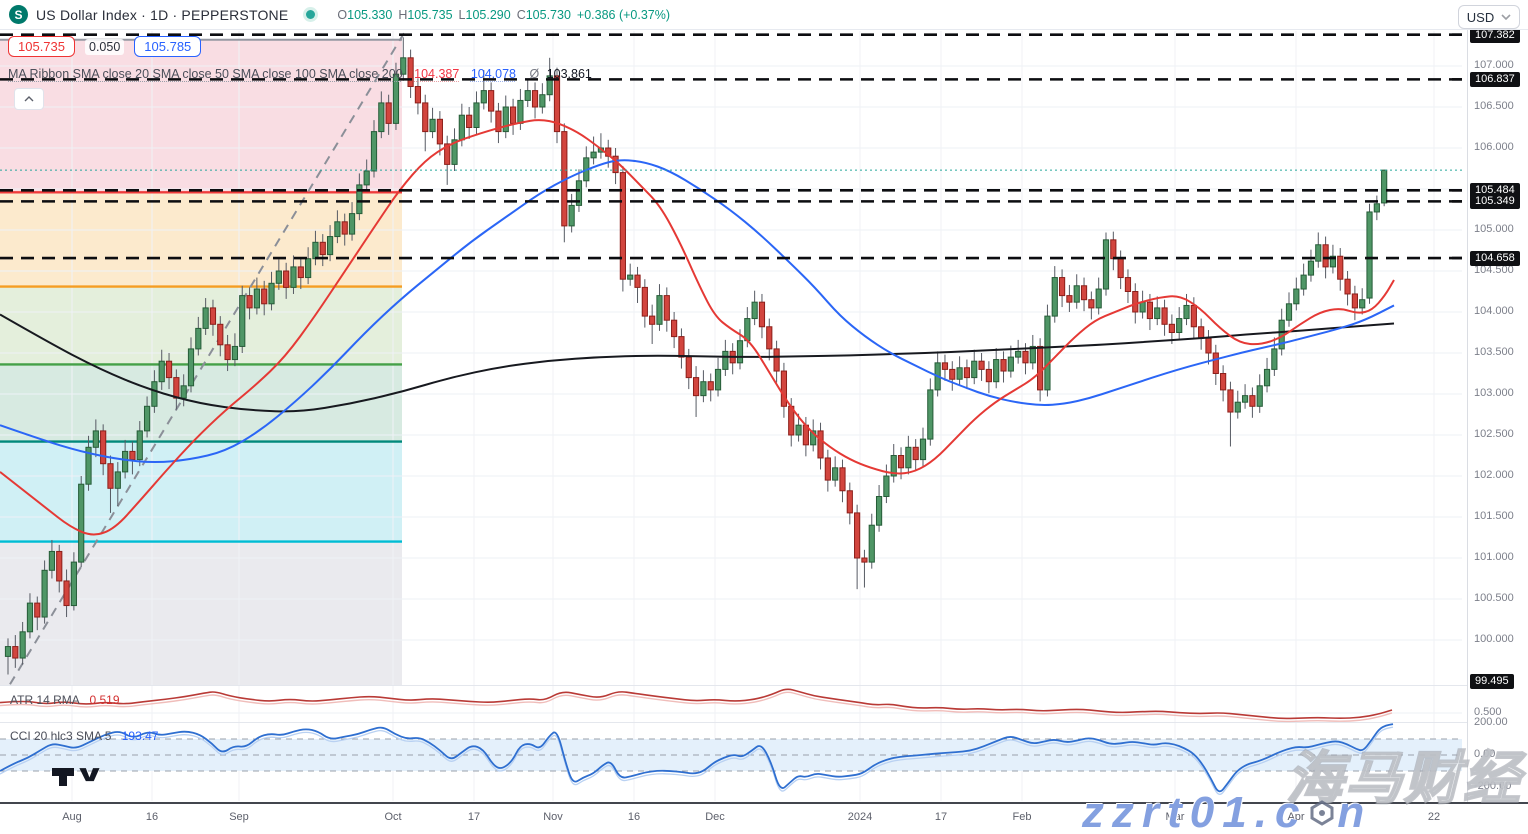 Image resolution: width=1528 pixels, height=834 pixels. I want to click on low-value: 105.290, so click(488, 14).